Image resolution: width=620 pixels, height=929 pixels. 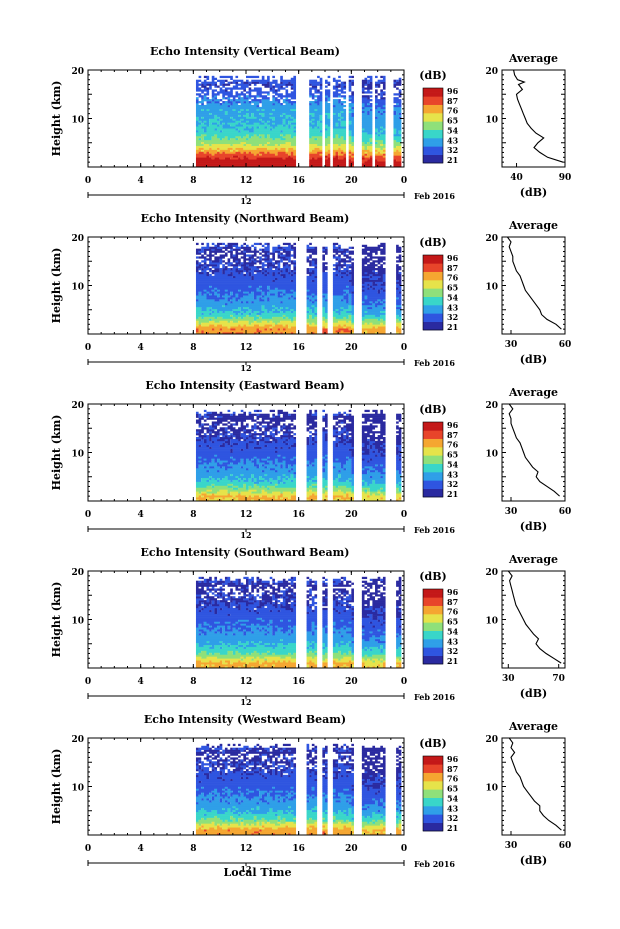 What do you see at coordinates (298, 288) in the screenshot?
I see `heatmap` at bounding box center [298, 288].